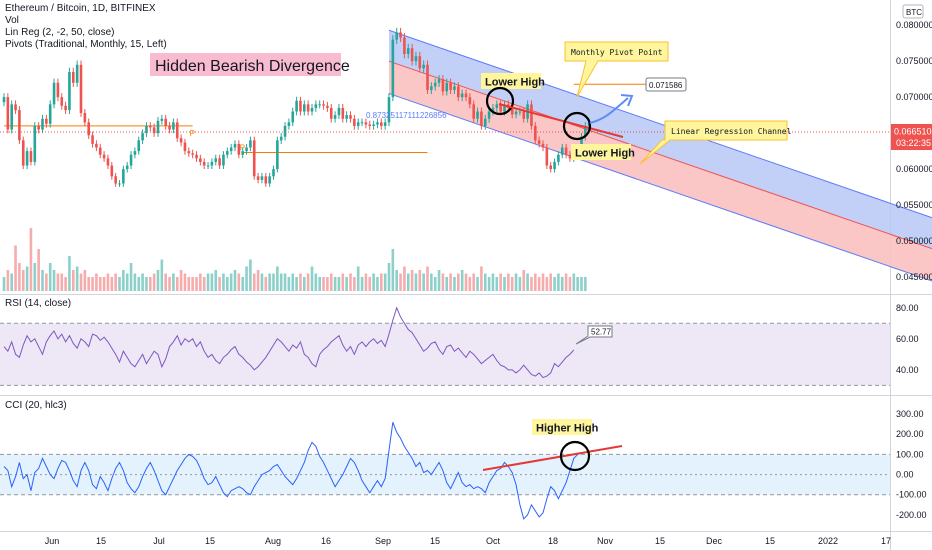 This screenshot has width=932, height=550. What do you see at coordinates (914, 205) in the screenshot?
I see `price-tick-label-5: 0.055000` at bounding box center [914, 205].